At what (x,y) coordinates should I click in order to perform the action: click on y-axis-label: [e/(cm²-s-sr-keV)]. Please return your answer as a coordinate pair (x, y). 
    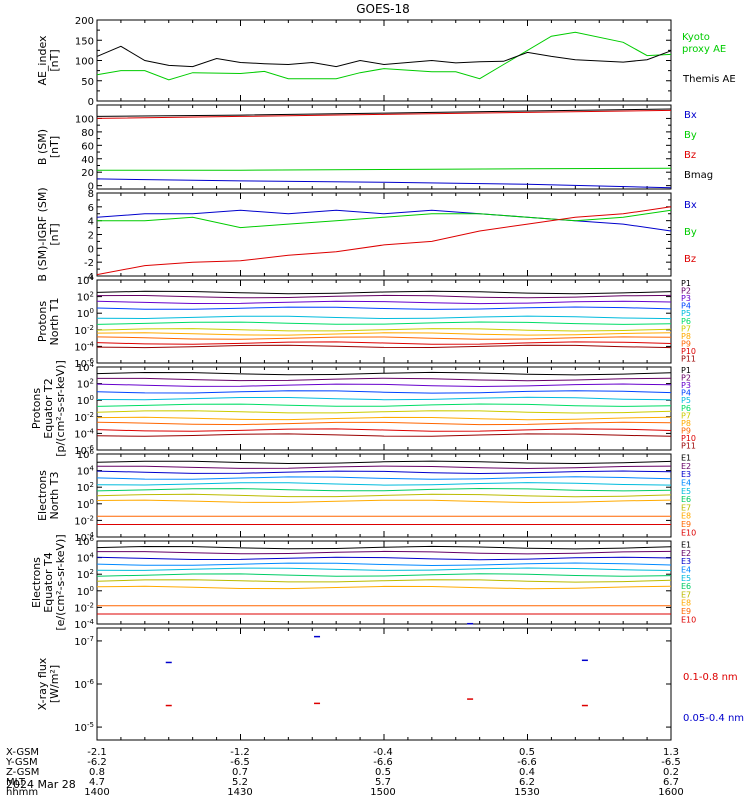
    Looking at the image, I should click on (60, 582).